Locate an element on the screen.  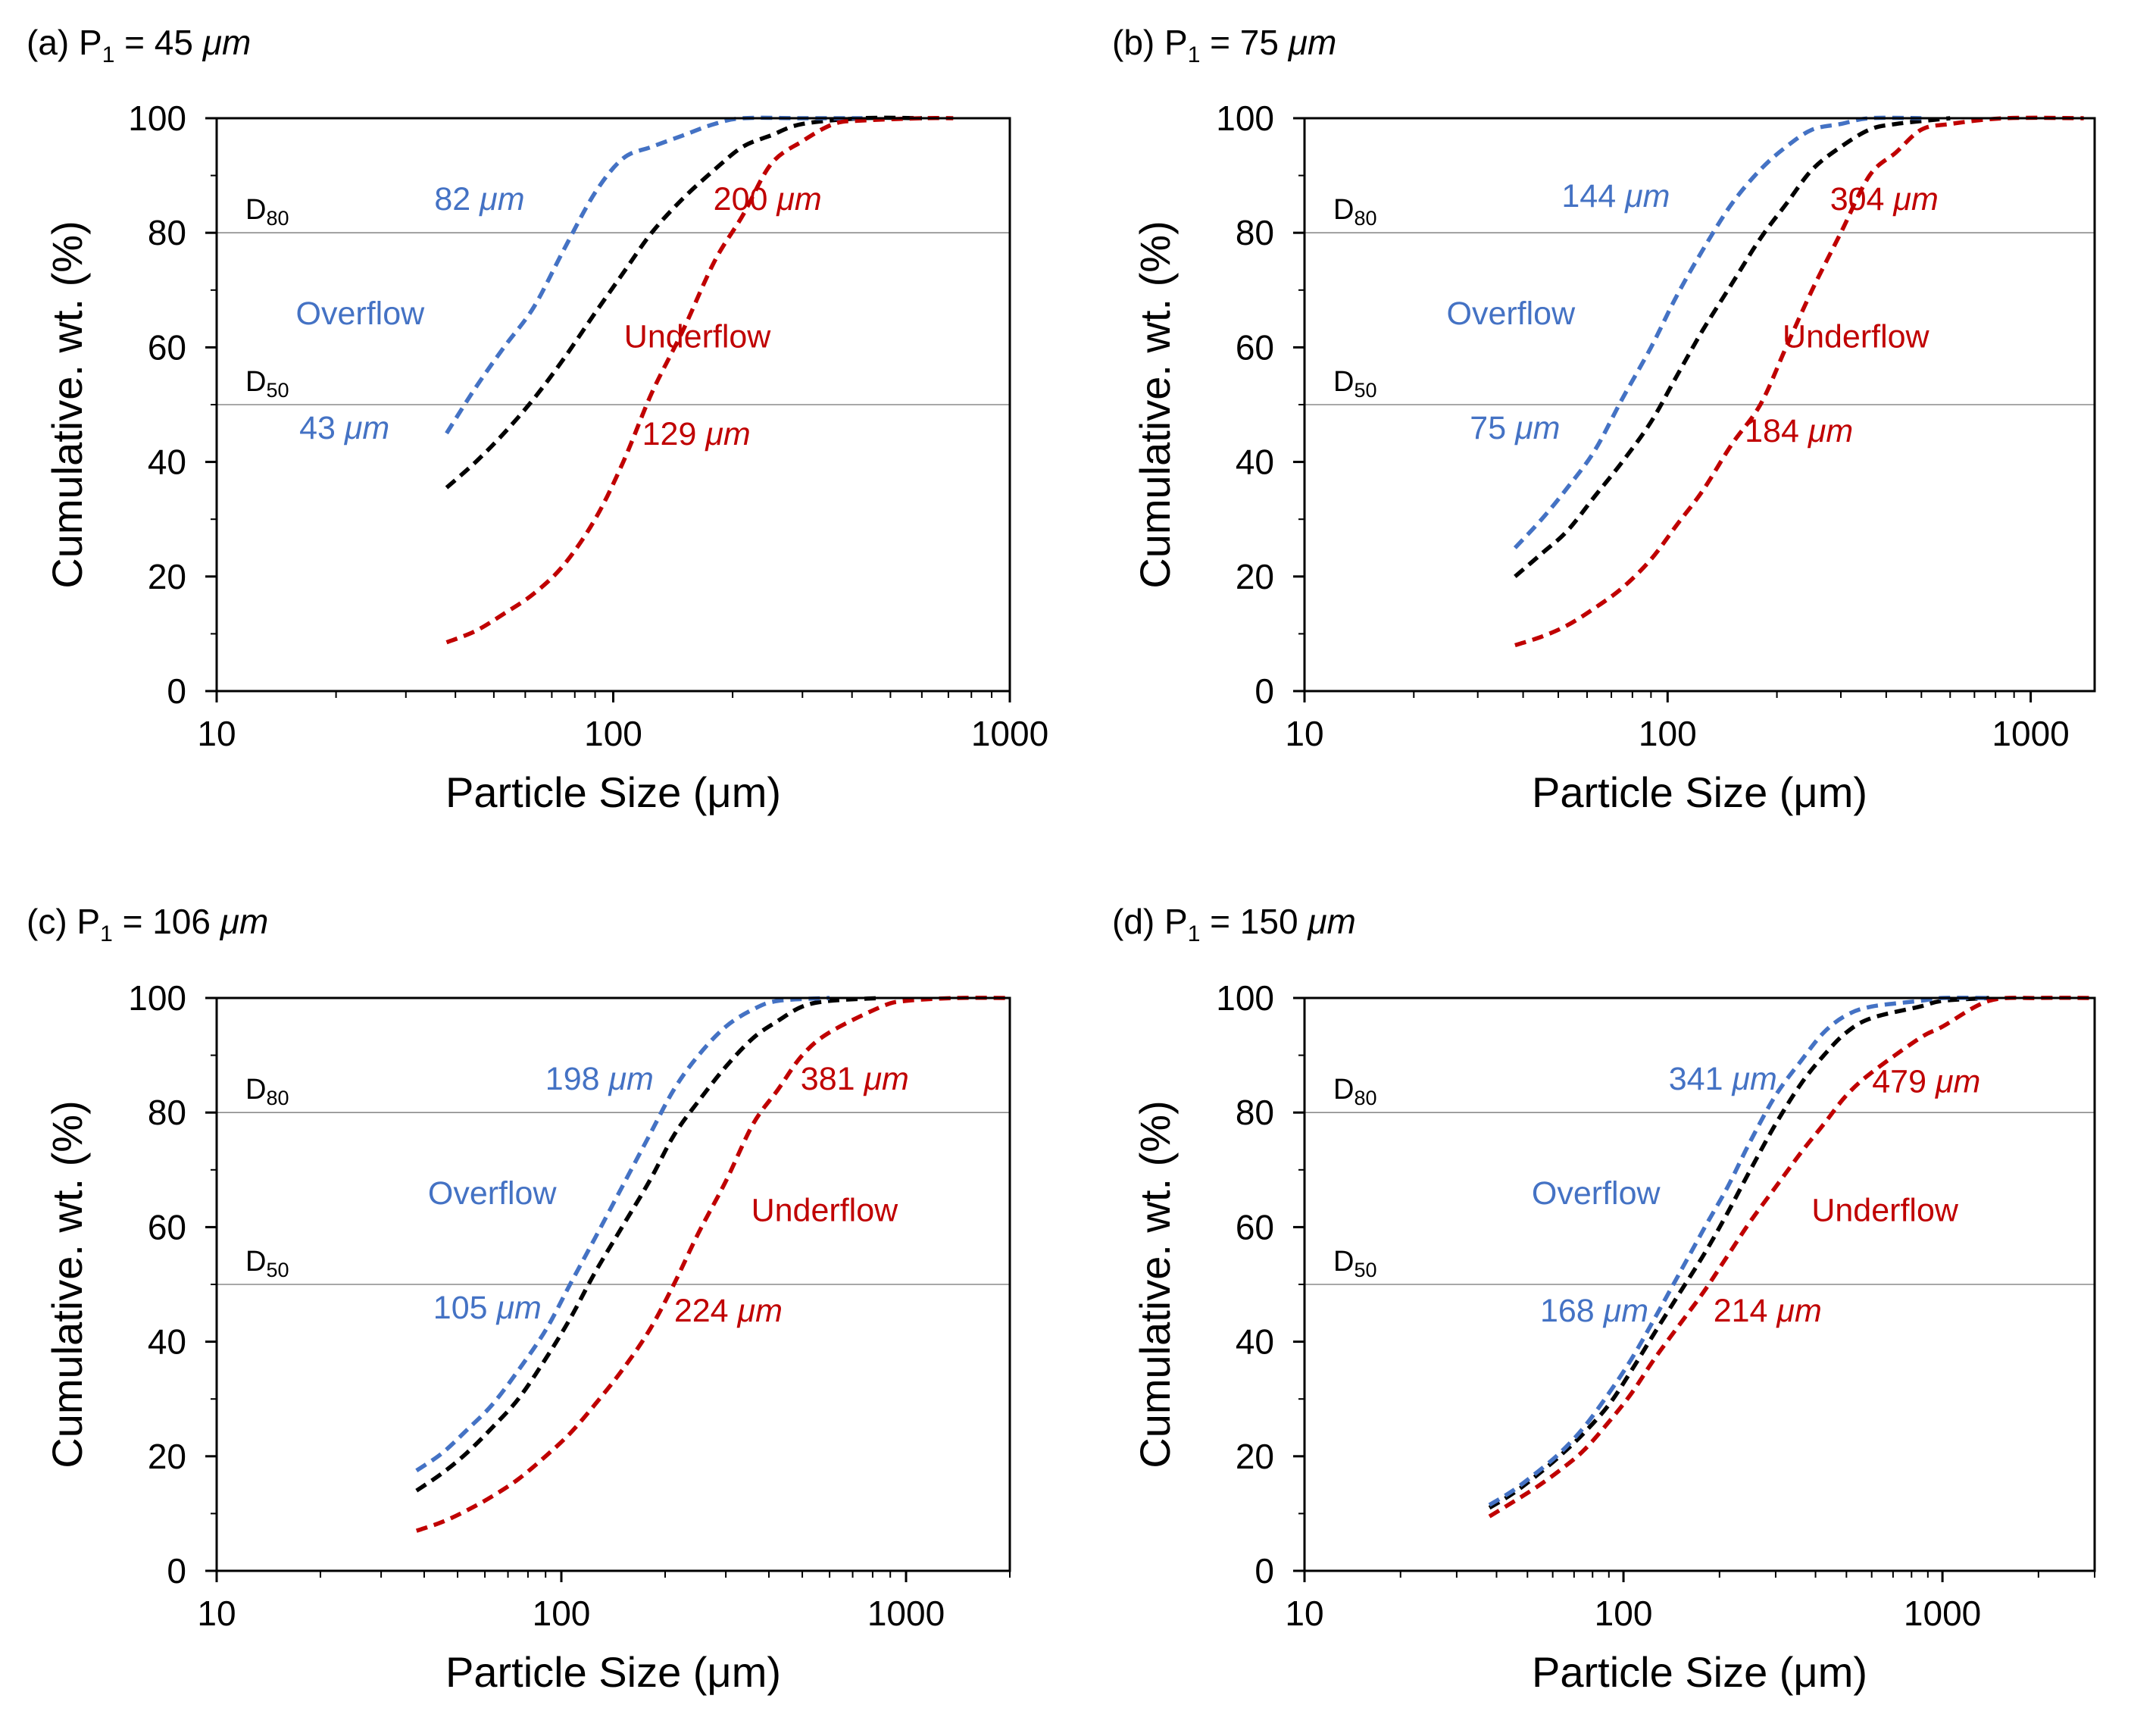
annotation-overflow: 82 μm is located at coordinates (479, 199).